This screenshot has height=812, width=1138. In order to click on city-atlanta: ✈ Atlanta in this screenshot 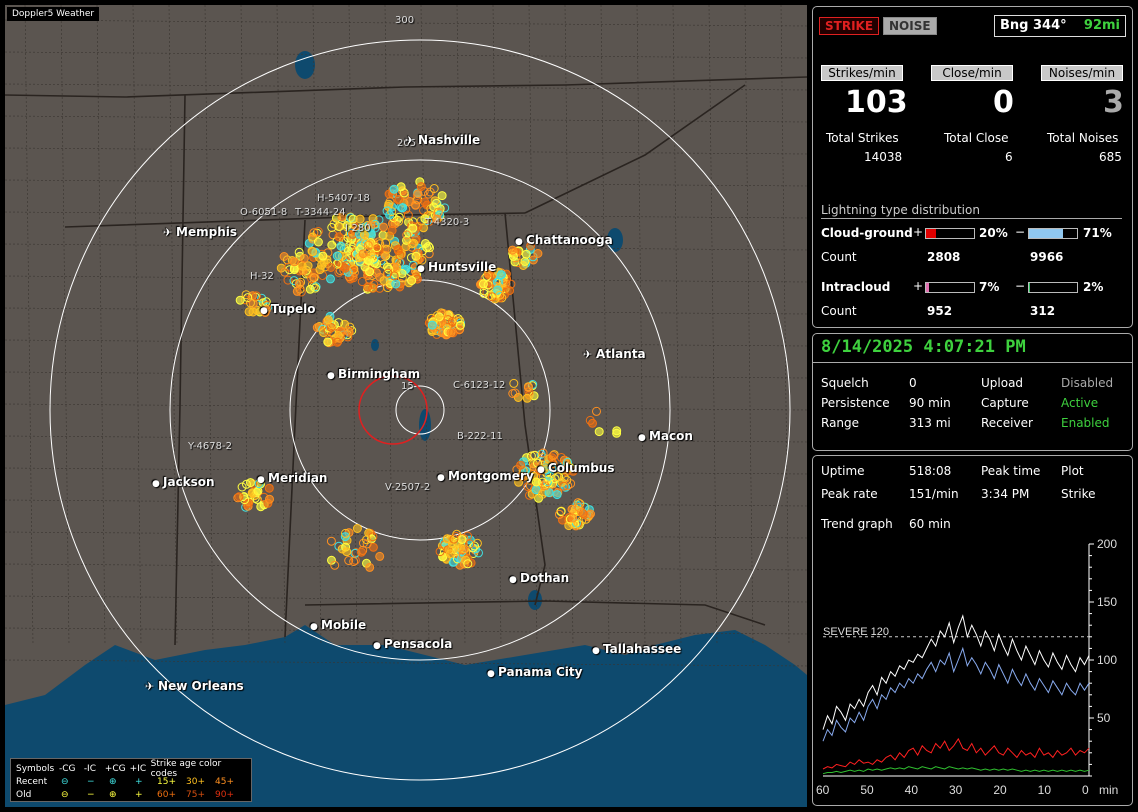, I will do `click(614, 354)`.